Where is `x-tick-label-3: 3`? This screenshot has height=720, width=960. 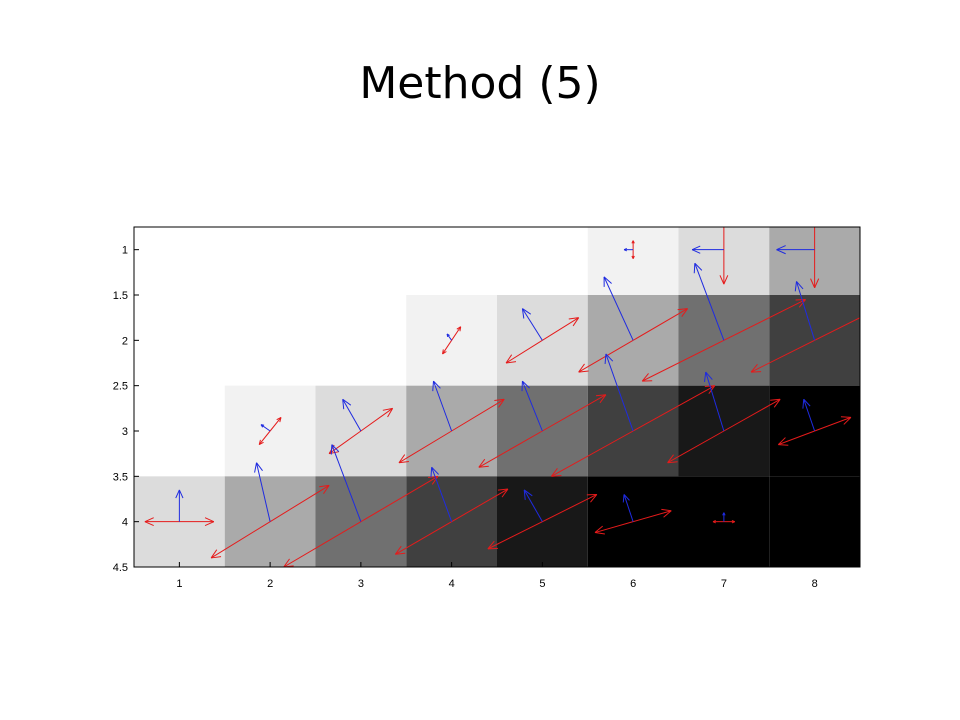
x-tick-label-3: 3 is located at coordinates (361, 584).